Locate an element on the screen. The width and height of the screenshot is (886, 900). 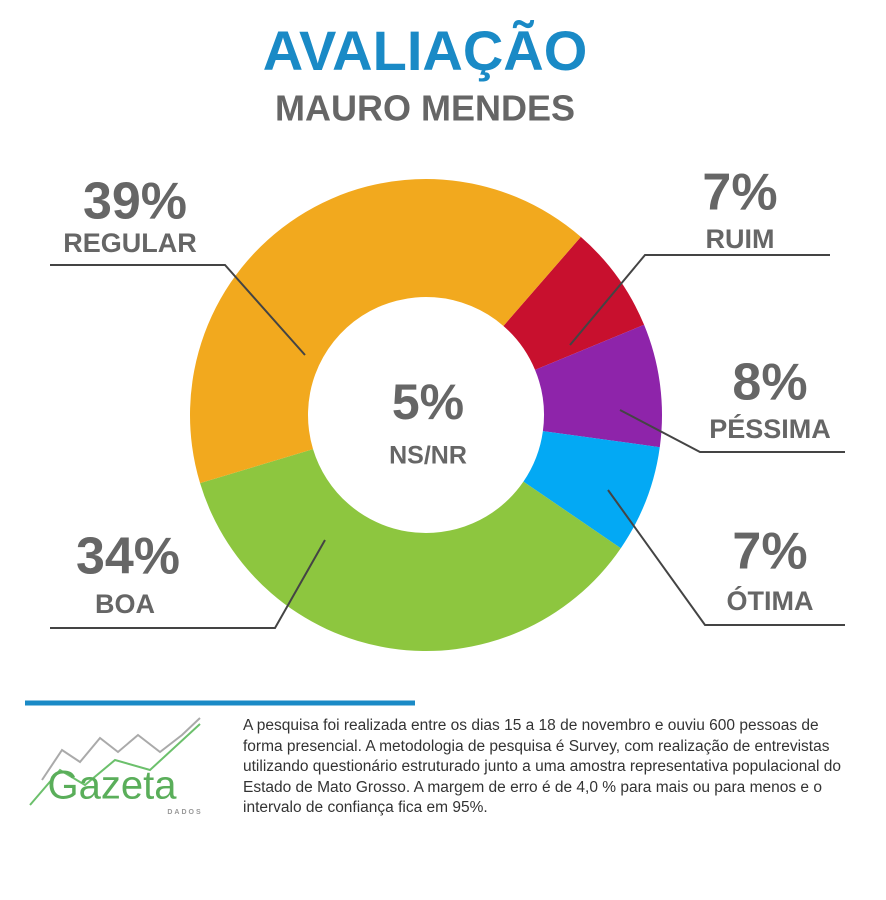
category-label: BOA is located at coordinates (125, 604).